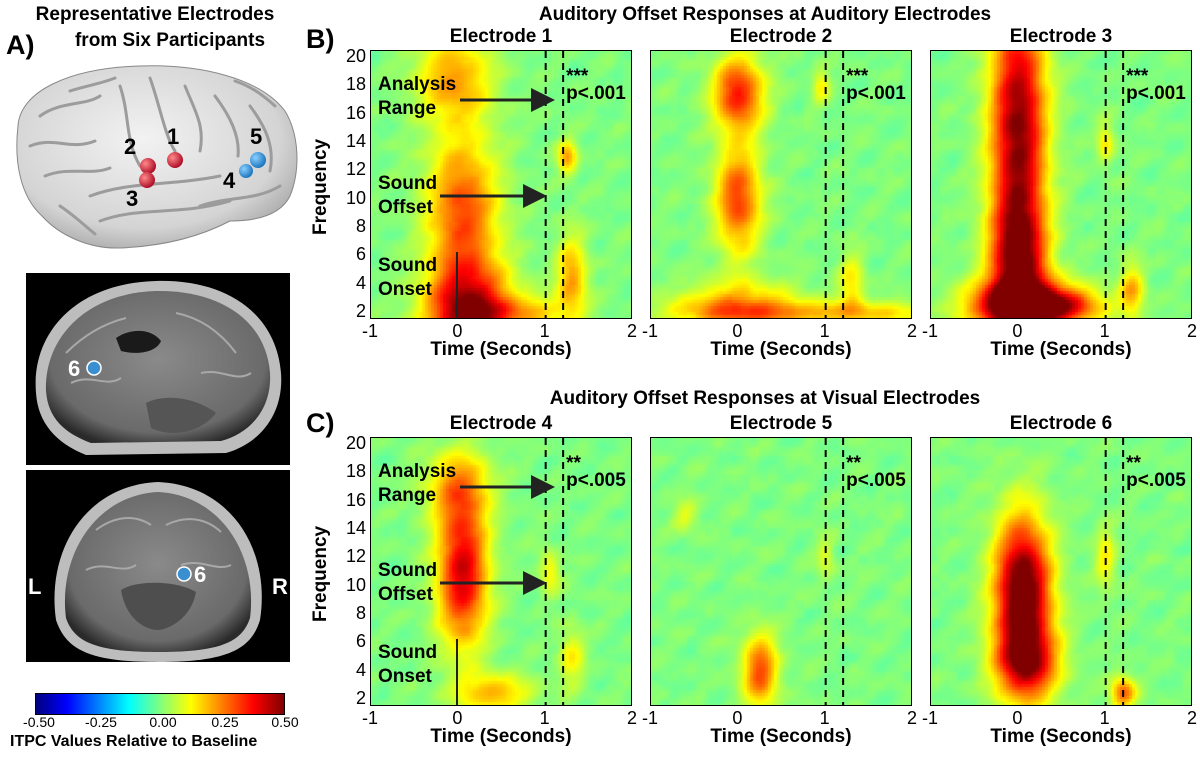  I want to click on panel-c-label: C), so click(320, 423).